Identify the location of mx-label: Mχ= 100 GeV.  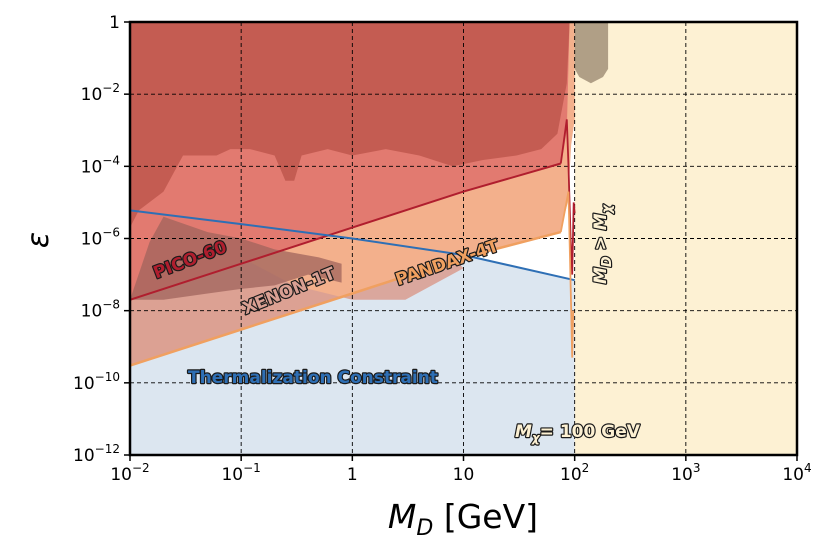
(578, 433).